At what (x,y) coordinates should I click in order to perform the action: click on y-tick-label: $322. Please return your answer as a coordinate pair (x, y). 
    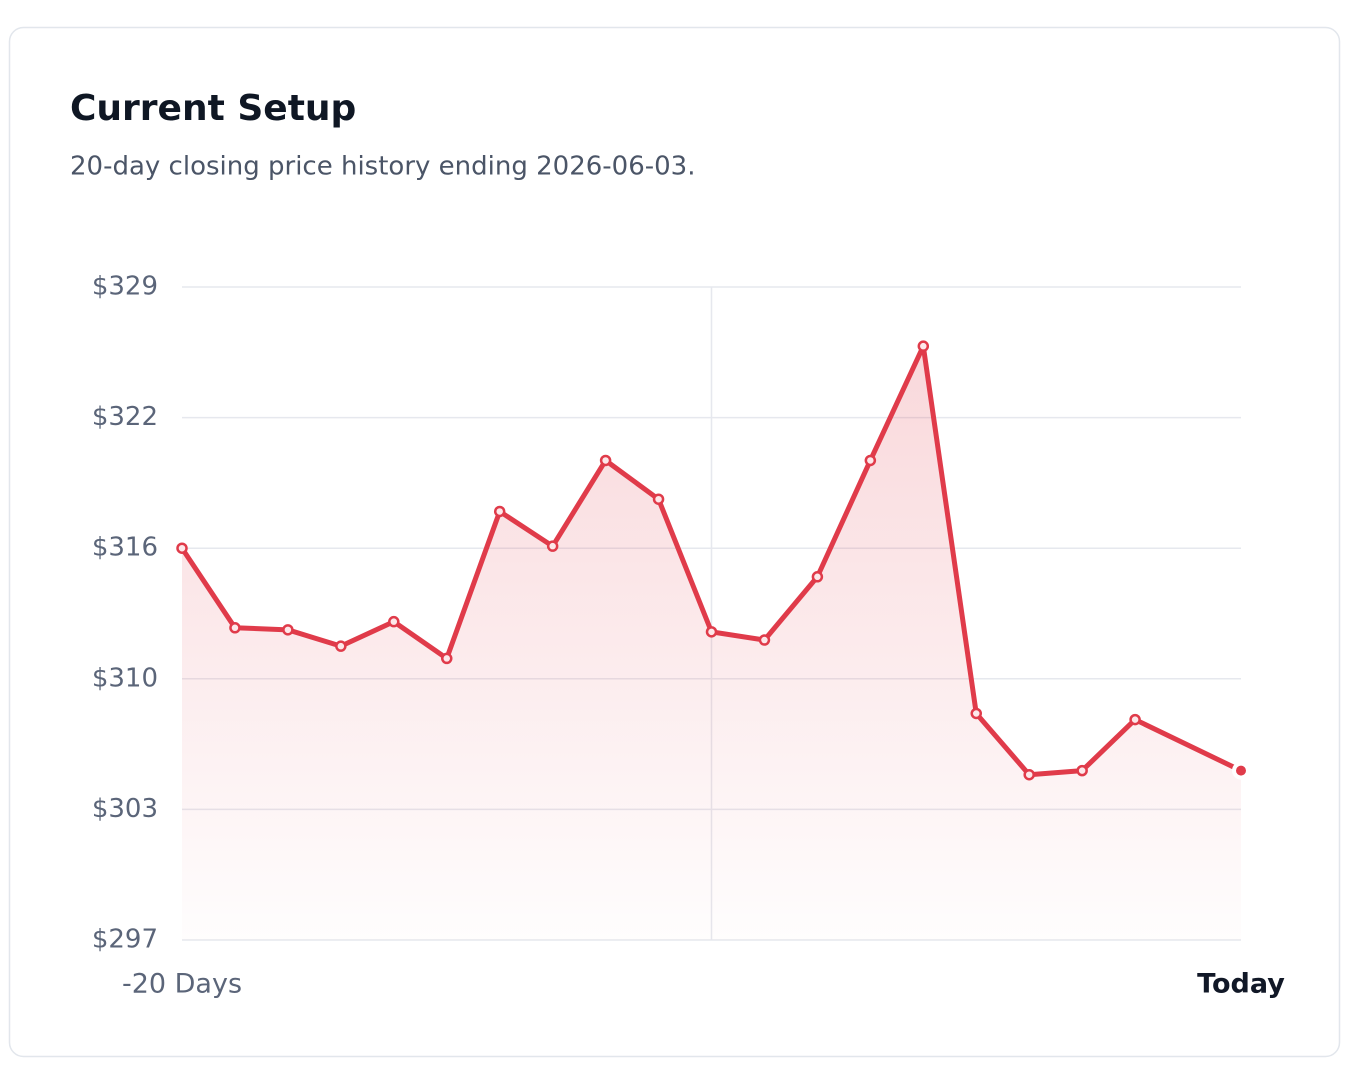
    Looking at the image, I should click on (125, 417).